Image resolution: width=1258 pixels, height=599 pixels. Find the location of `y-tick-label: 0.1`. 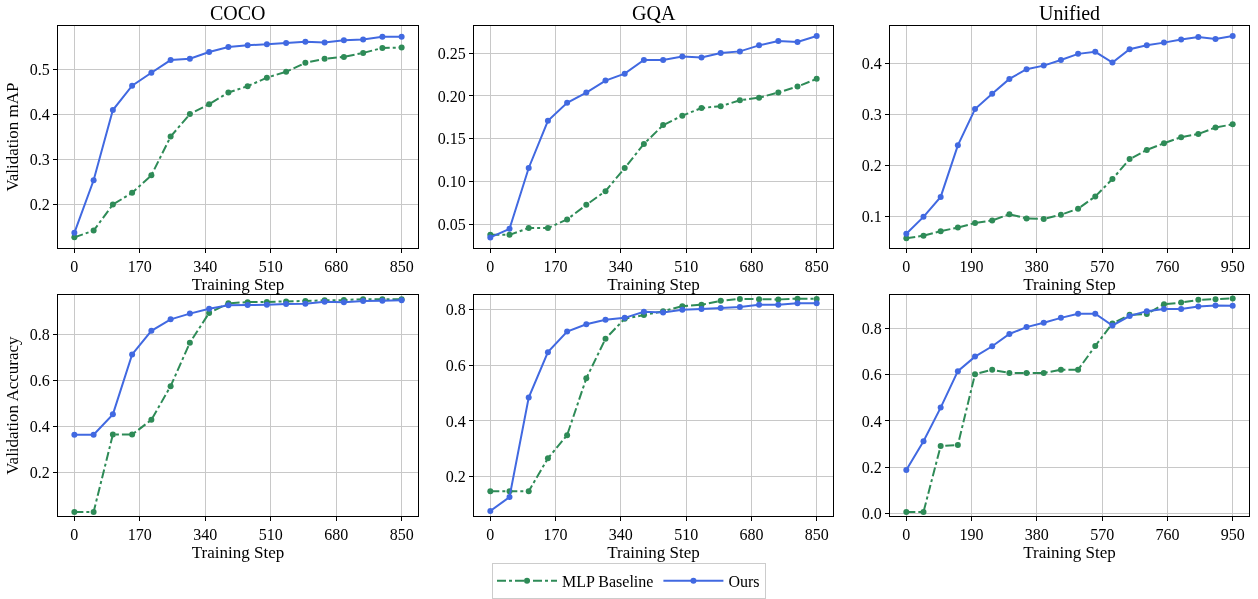

y-tick-label: 0.1 is located at coordinates (871, 216).